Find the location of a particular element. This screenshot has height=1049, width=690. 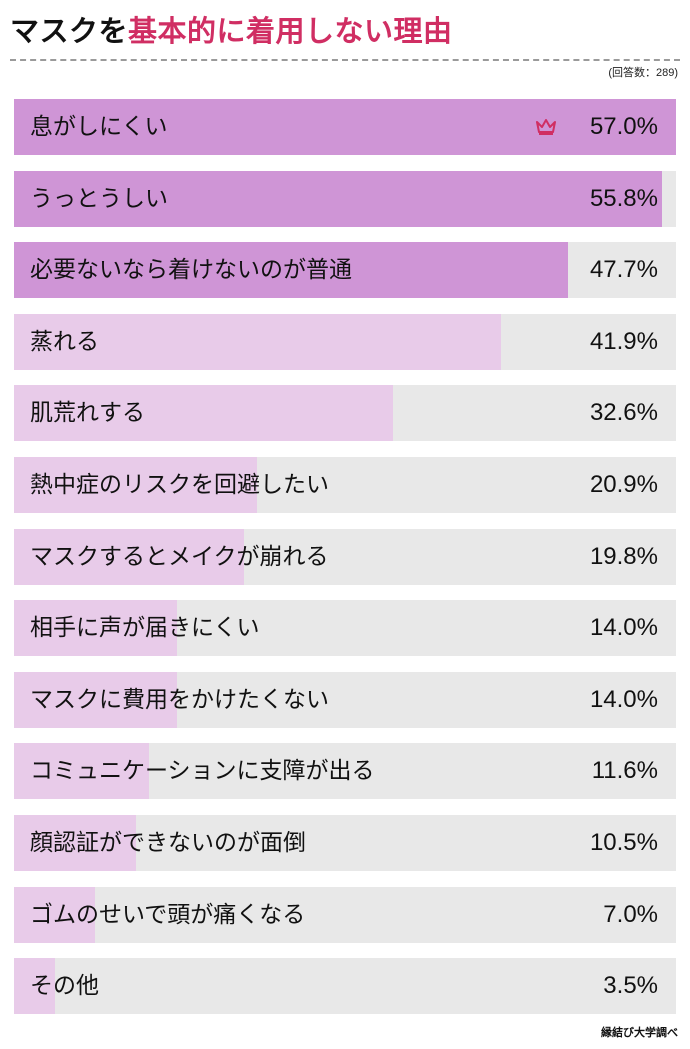

title-highlight: 基本的に着用しない理由 is located at coordinates (290, 31).